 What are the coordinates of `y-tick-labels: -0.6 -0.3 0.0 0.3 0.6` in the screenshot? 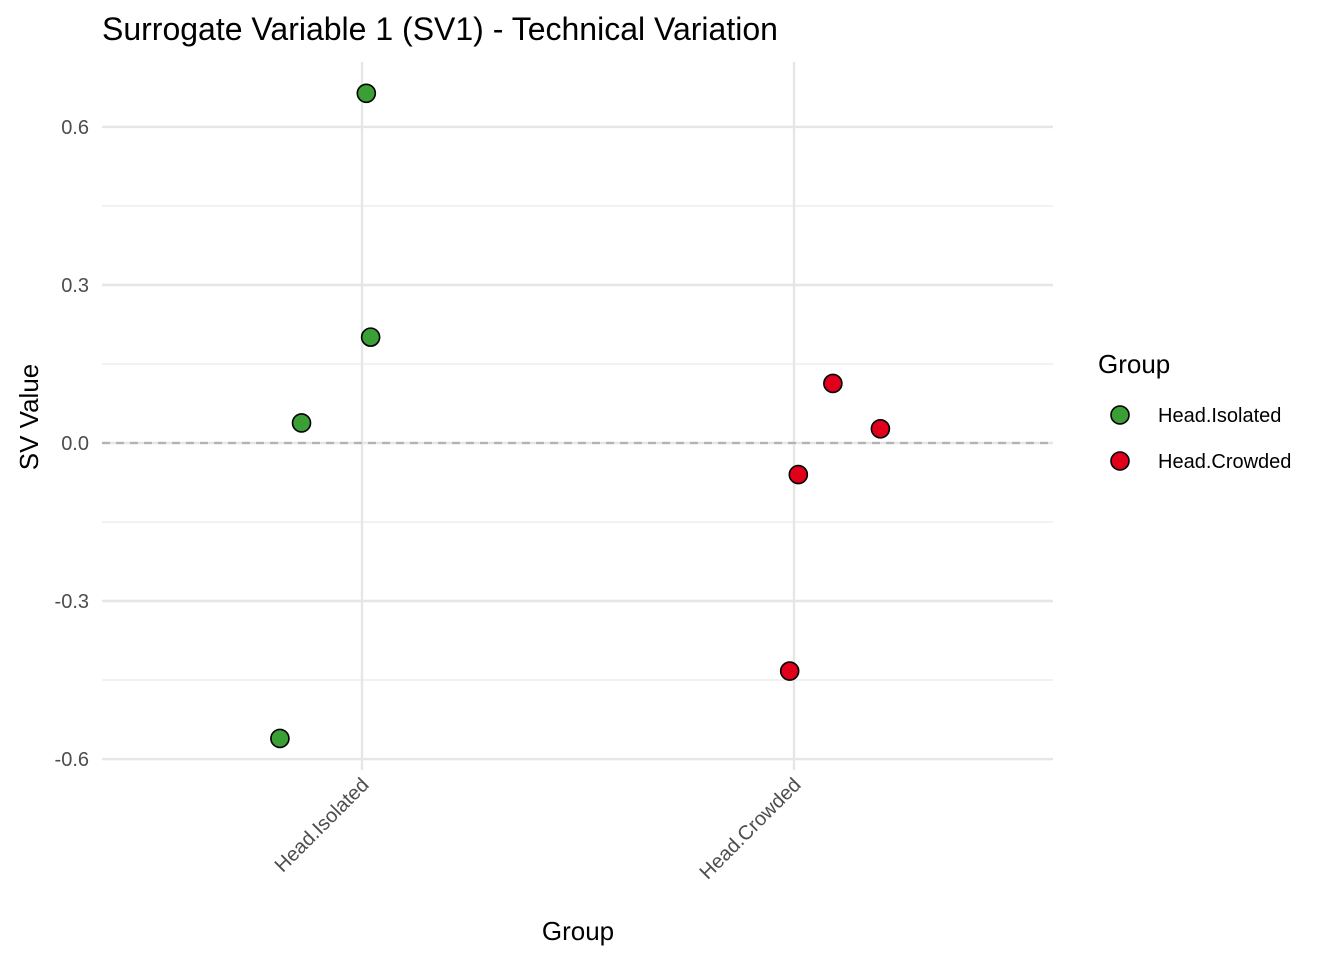 It's located at (72, 444).